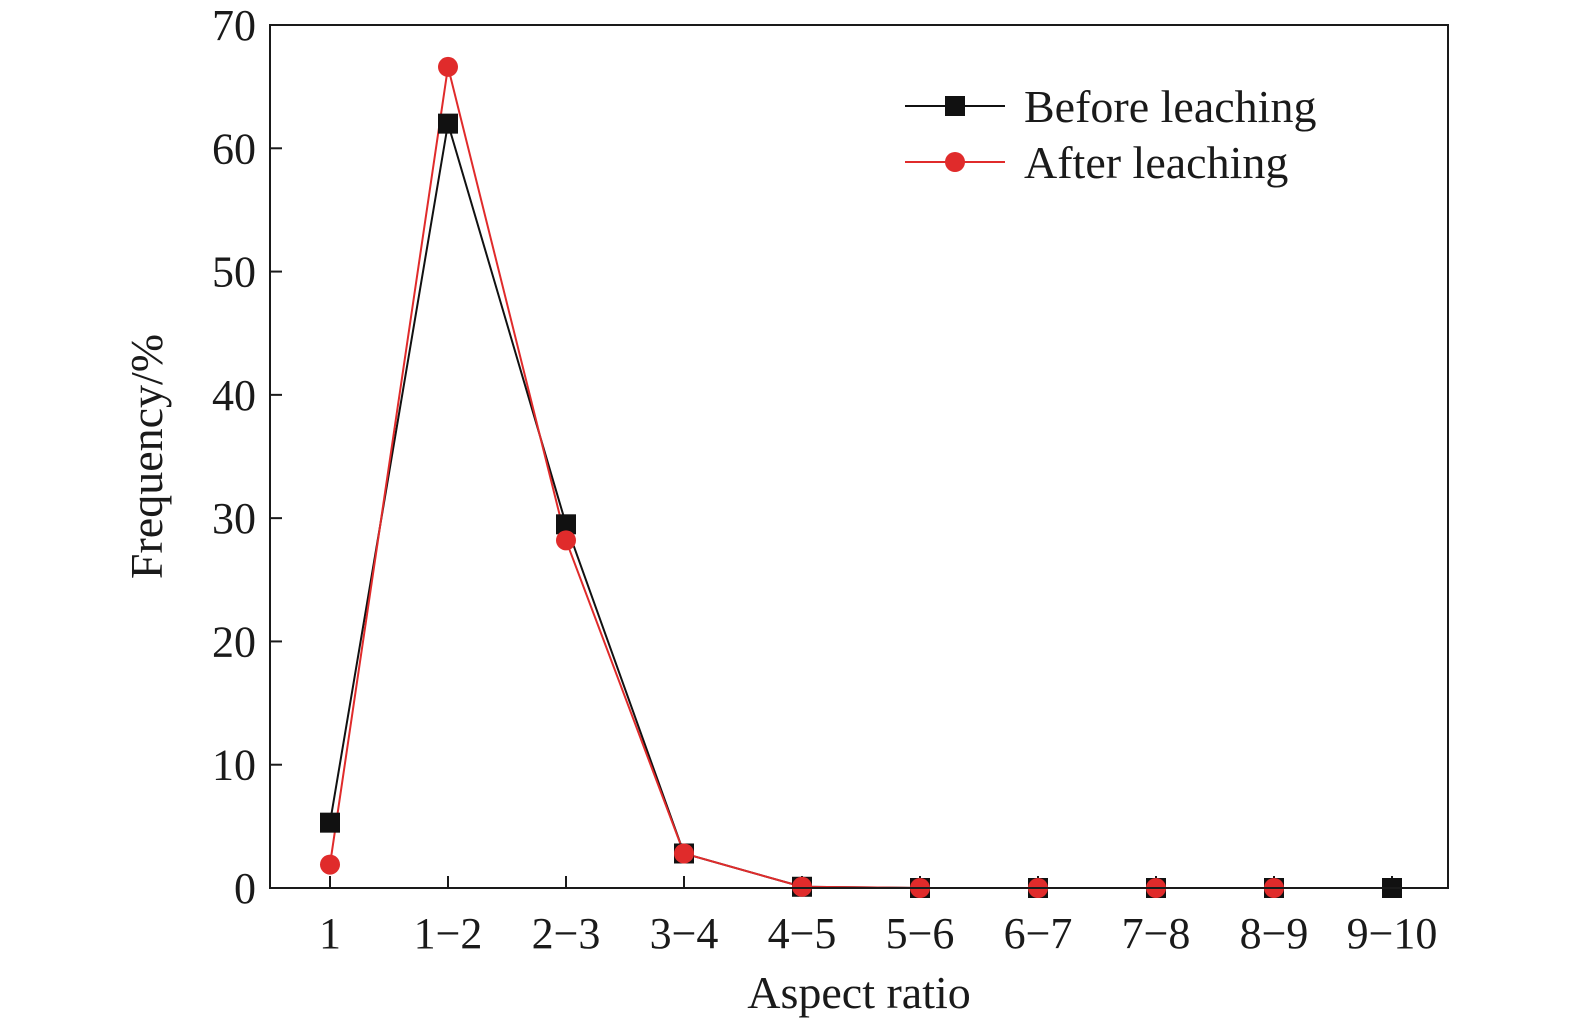 The height and width of the screenshot is (1031, 1575). Describe the element at coordinates (1392, 933) in the screenshot. I see `x-tick-label: 9−10` at that location.